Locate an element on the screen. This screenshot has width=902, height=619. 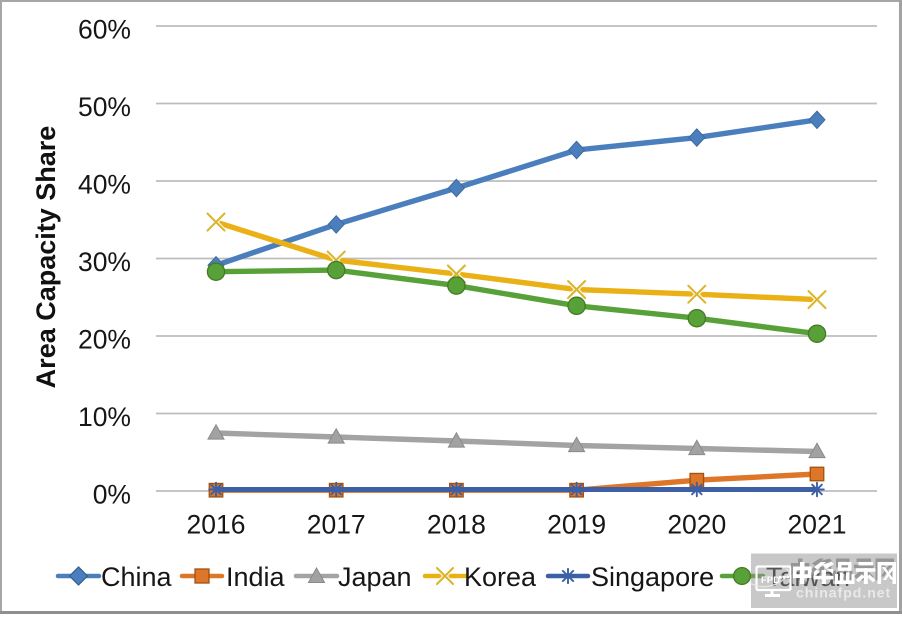
svg-text: 2017 is located at coordinates (336, 525).